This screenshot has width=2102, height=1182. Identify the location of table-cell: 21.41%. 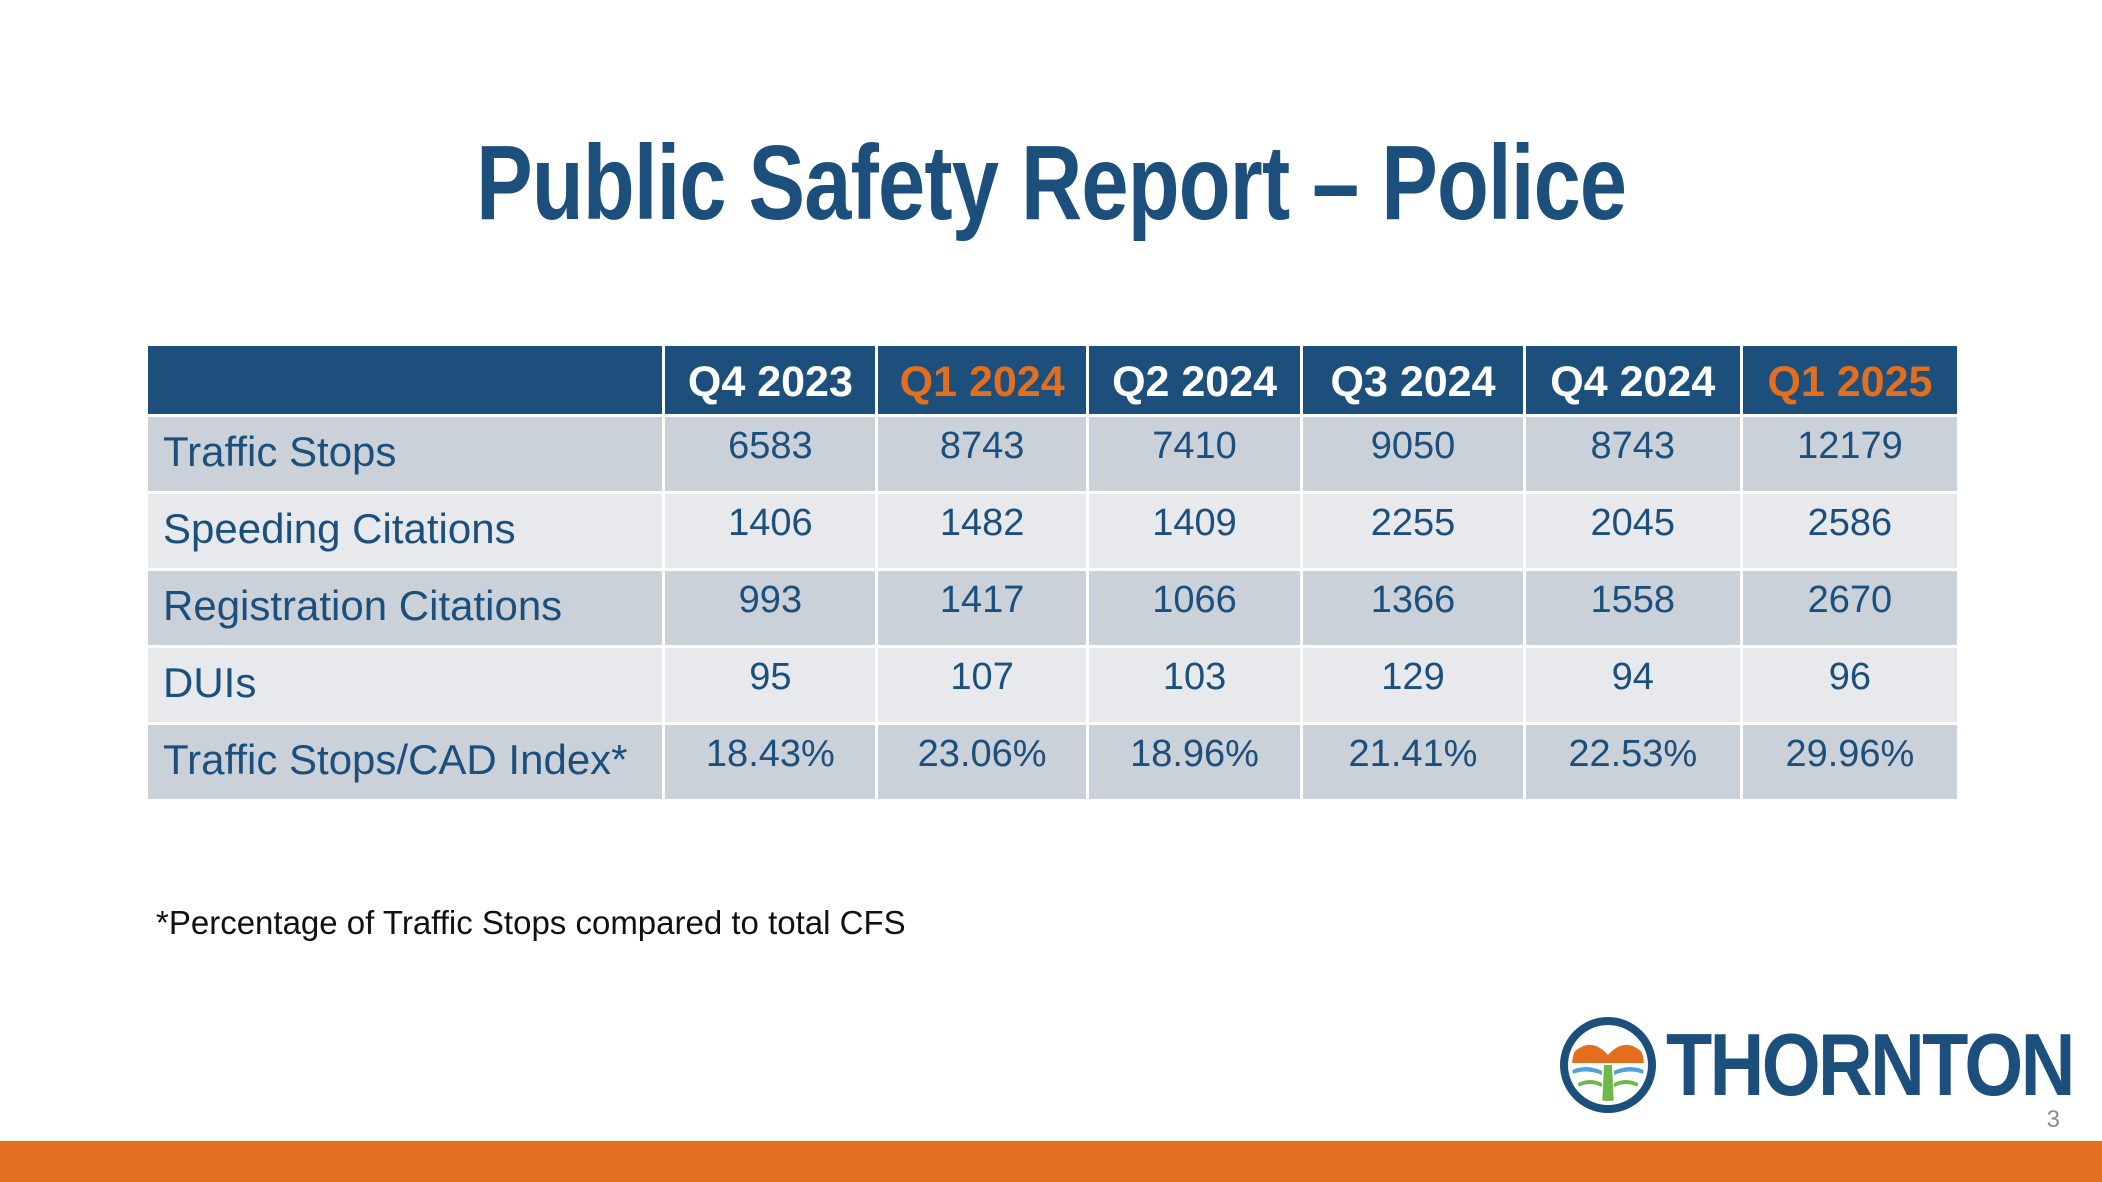
(1413, 762).